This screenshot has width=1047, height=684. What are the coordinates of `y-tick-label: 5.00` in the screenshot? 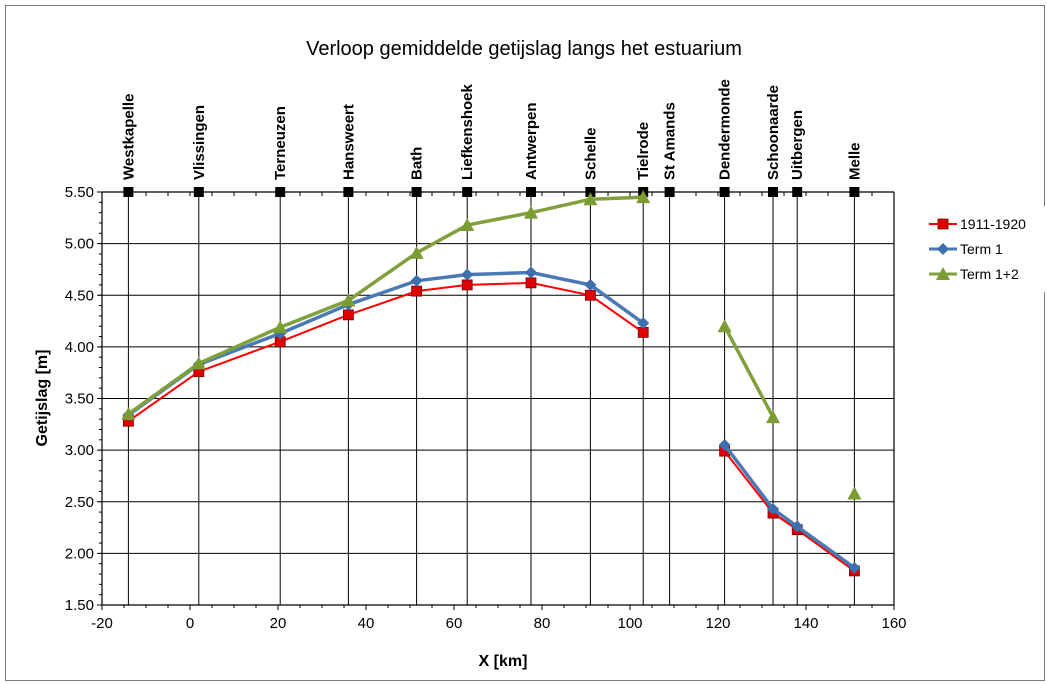 It's located at (79, 244).